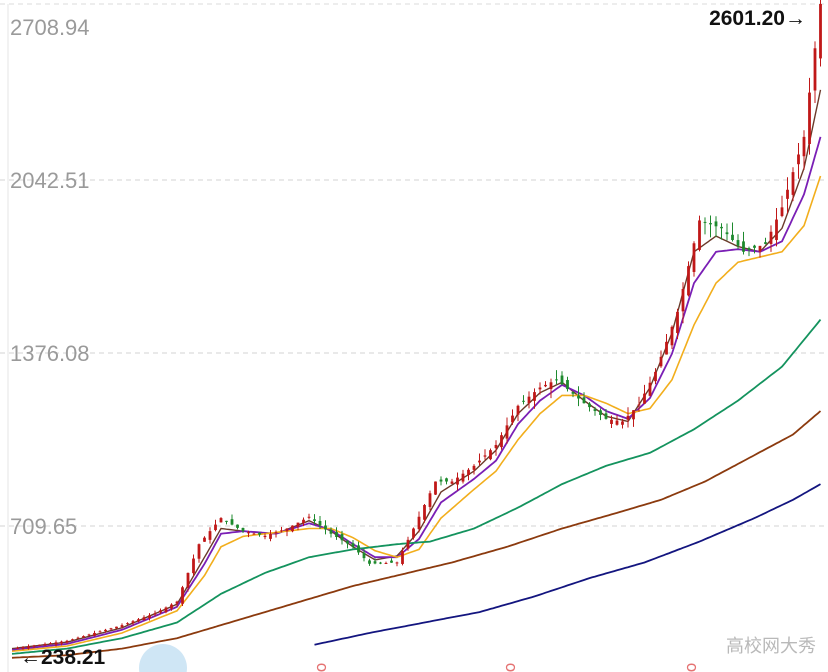 The width and height of the screenshot is (828, 672). Describe the element at coordinates (43, 526) in the screenshot. I see `y-tick-label-709: 709.65` at that location.